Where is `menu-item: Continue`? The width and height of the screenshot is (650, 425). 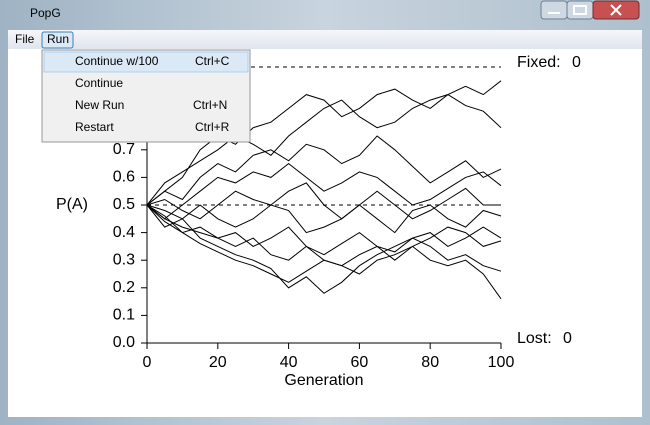 menu-item: Continue is located at coordinates (99, 83).